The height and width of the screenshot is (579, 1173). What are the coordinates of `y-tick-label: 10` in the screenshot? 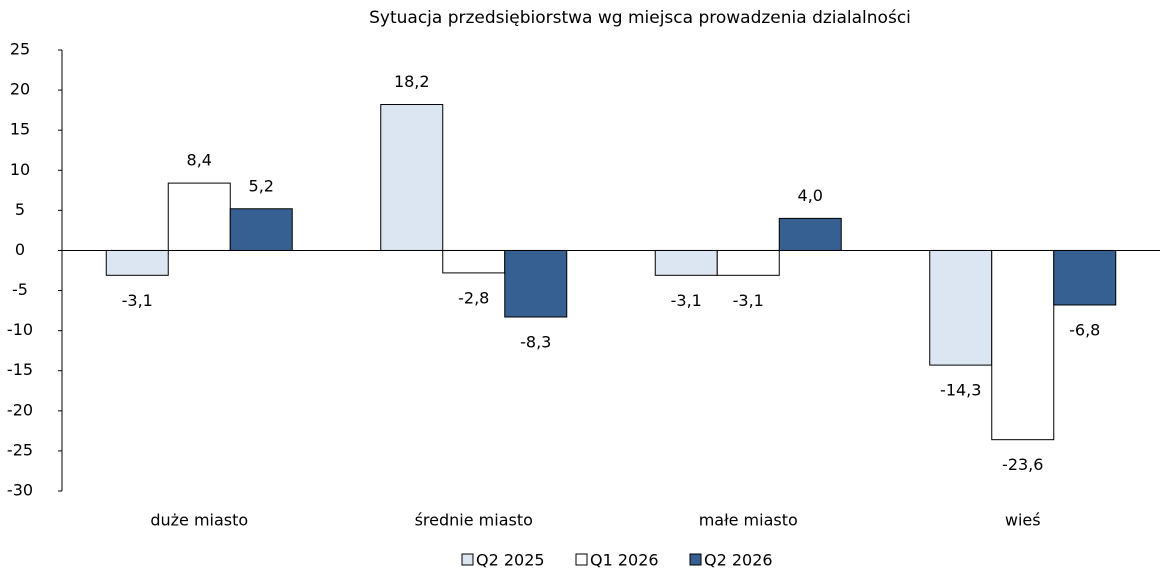 It's located at (20, 169).